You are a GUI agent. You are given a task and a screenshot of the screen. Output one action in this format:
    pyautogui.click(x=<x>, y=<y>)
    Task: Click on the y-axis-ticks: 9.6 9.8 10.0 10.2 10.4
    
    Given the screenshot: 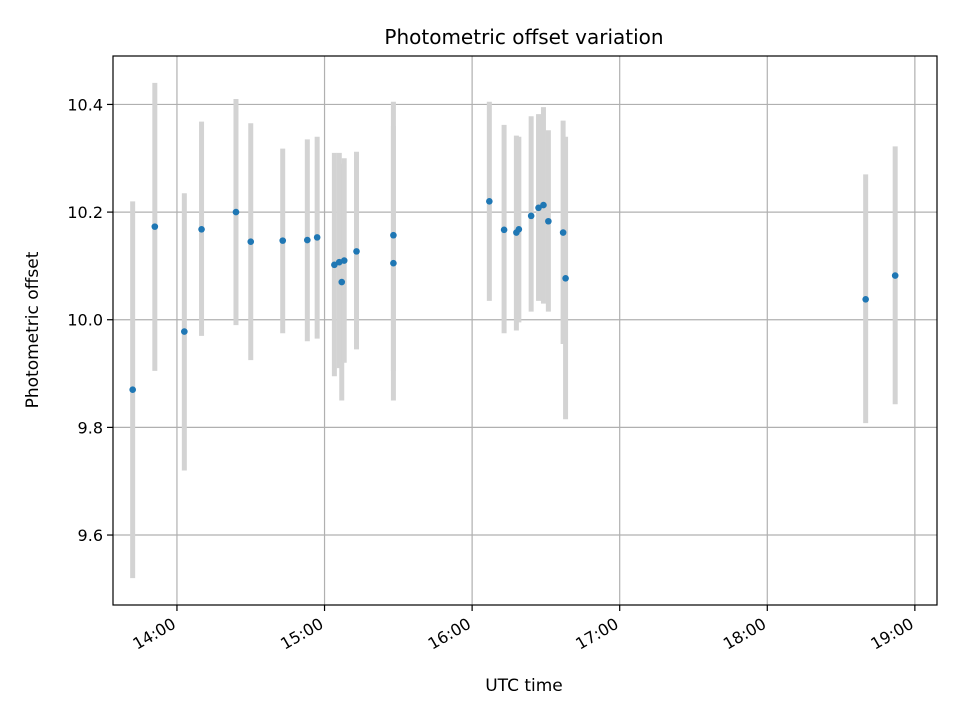 What is the action you would take?
    pyautogui.click(x=90, y=320)
    